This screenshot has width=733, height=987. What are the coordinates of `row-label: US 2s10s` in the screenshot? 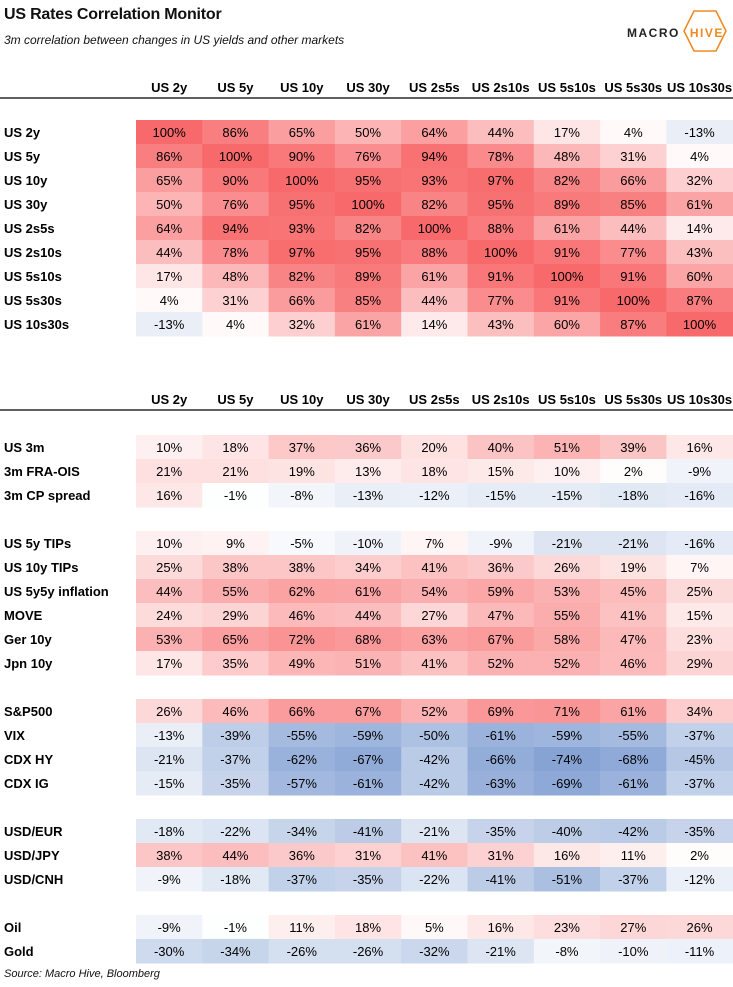 It's located at (33, 252).